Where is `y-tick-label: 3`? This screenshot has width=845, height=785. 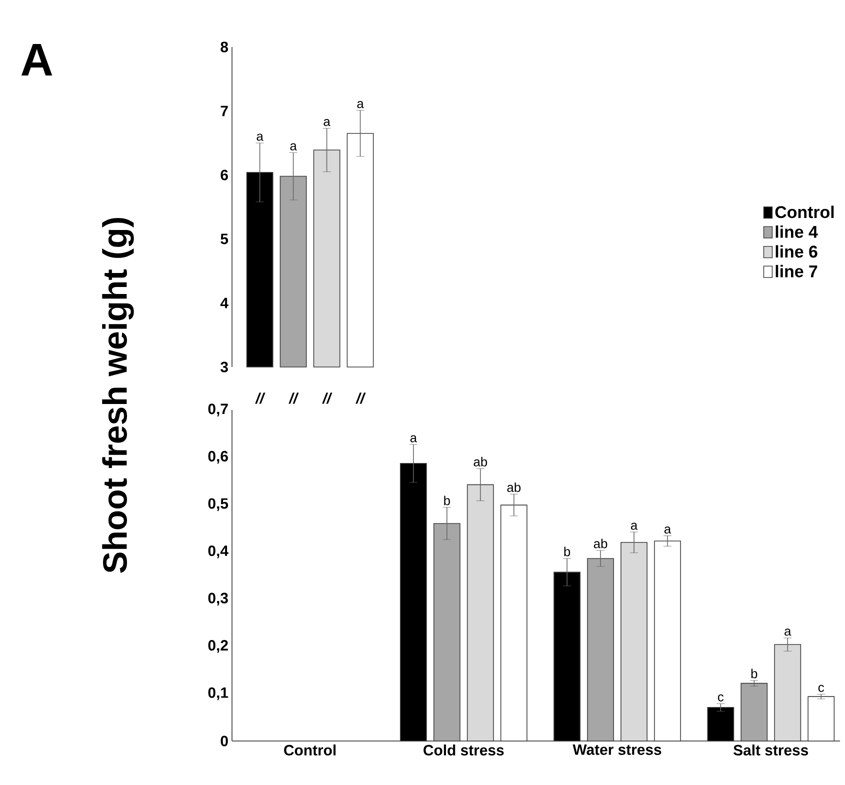
y-tick-label: 3 is located at coordinates (224, 367).